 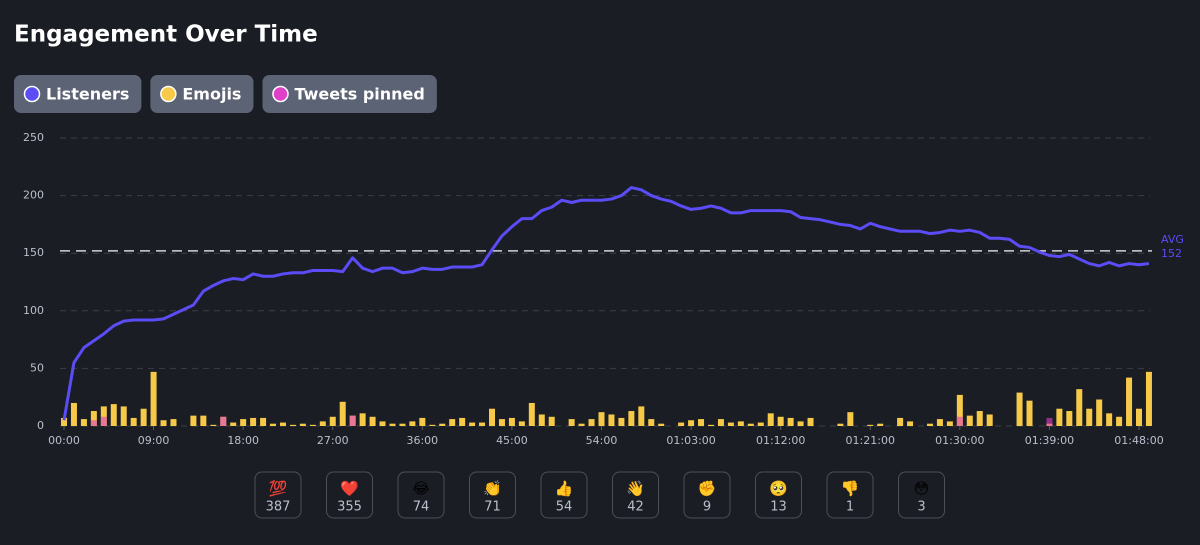 I want to click on x-tick-label: 45:00, so click(x=512, y=440).